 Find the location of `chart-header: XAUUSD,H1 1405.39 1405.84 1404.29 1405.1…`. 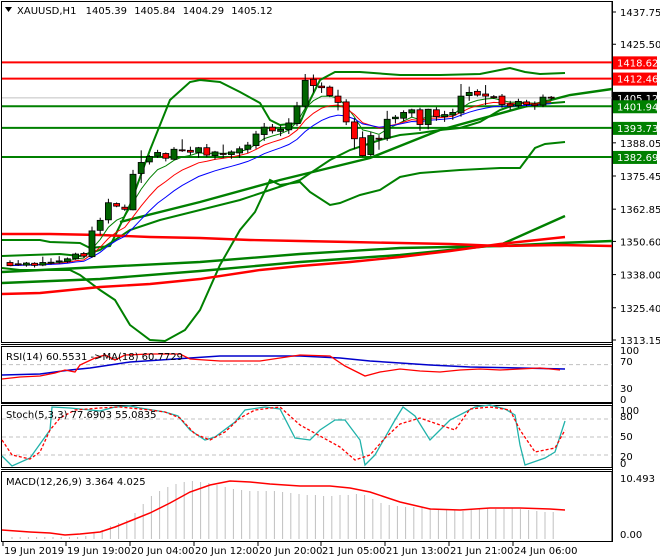

chart-header: XAUUSD,H1 1405.39 1405.84 1404.29 1405.1… is located at coordinates (139, 11).